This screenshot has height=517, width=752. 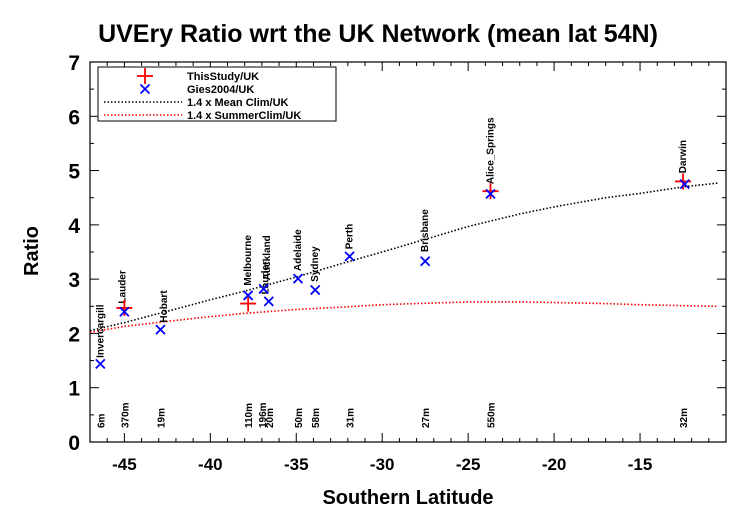 What do you see at coordinates (382, 464) in the screenshot?
I see `x-tick-label: -30` at bounding box center [382, 464].